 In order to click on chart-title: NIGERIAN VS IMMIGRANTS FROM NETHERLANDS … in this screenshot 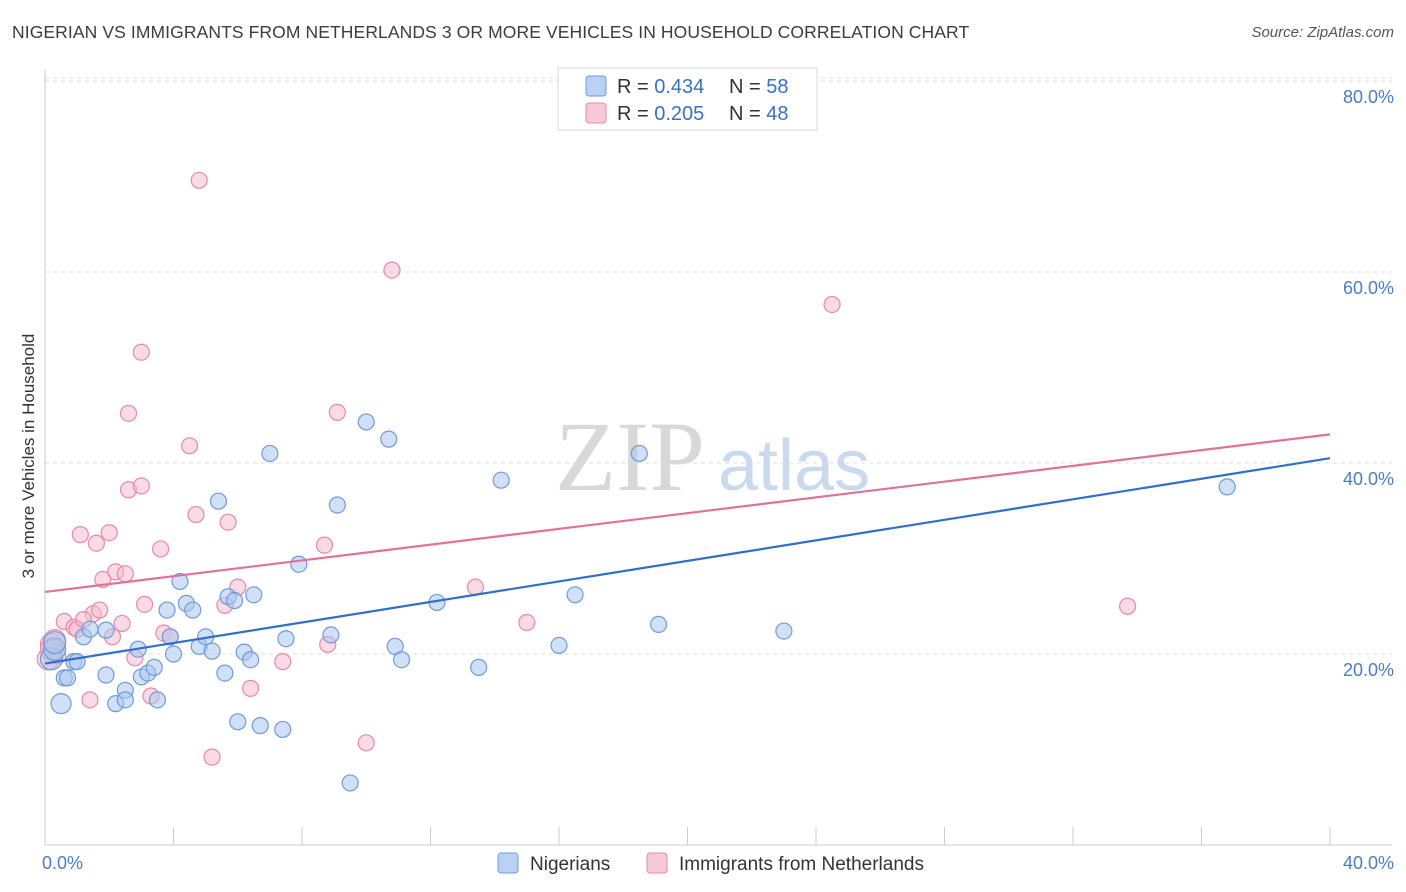, I will do `click(491, 32)`.